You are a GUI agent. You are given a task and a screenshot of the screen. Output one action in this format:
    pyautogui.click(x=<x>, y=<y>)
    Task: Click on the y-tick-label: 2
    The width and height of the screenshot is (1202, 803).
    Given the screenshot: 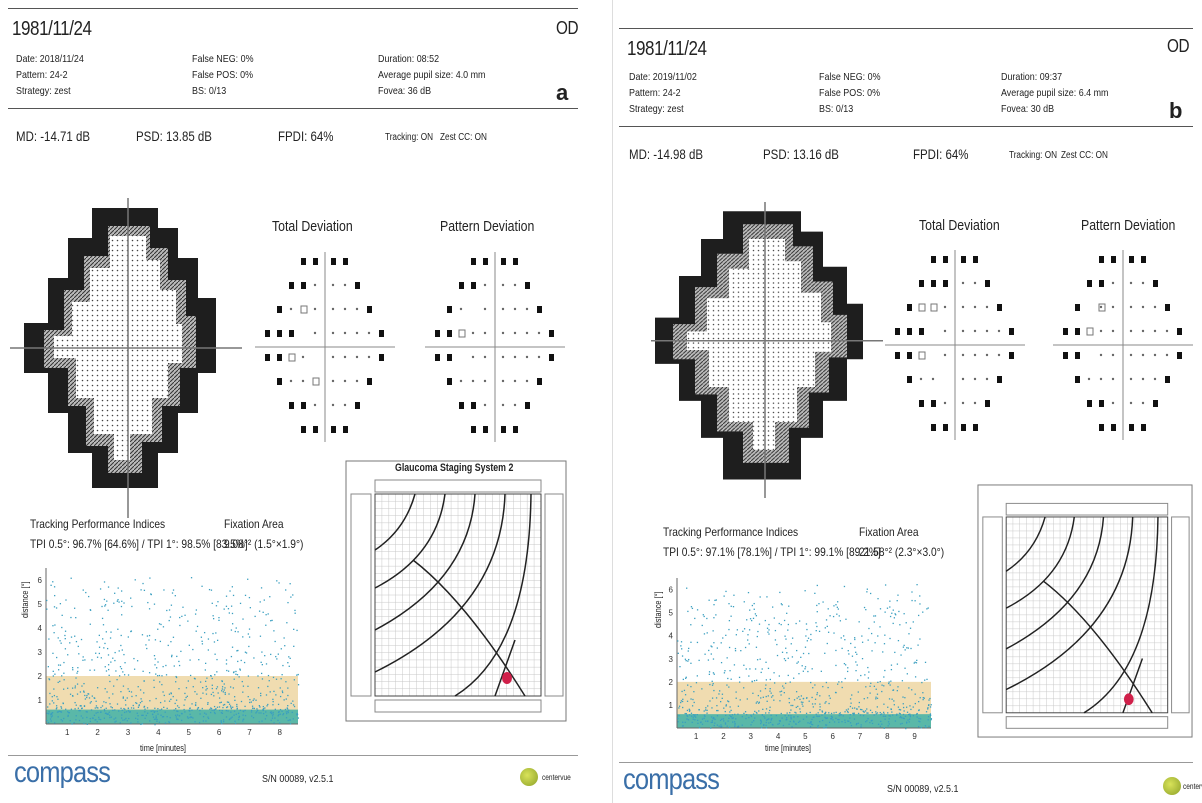 What is the action you would take?
    pyautogui.click(x=671, y=682)
    